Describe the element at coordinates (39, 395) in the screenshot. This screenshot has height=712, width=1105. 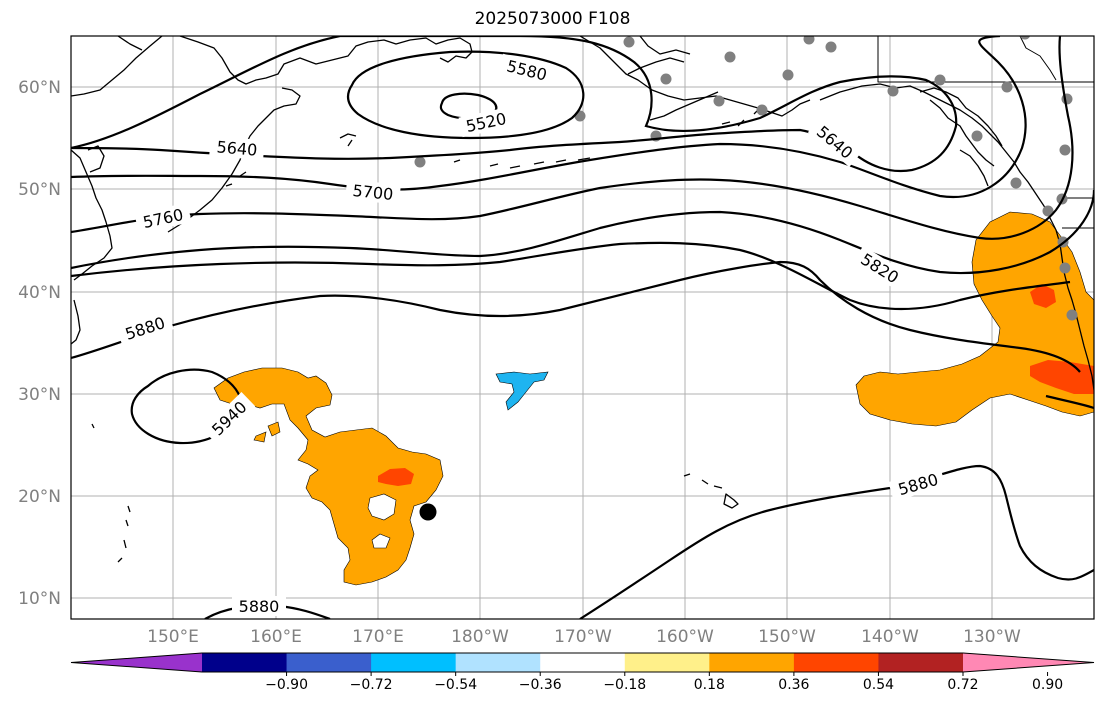
I see `lat-label: 30°N` at that location.